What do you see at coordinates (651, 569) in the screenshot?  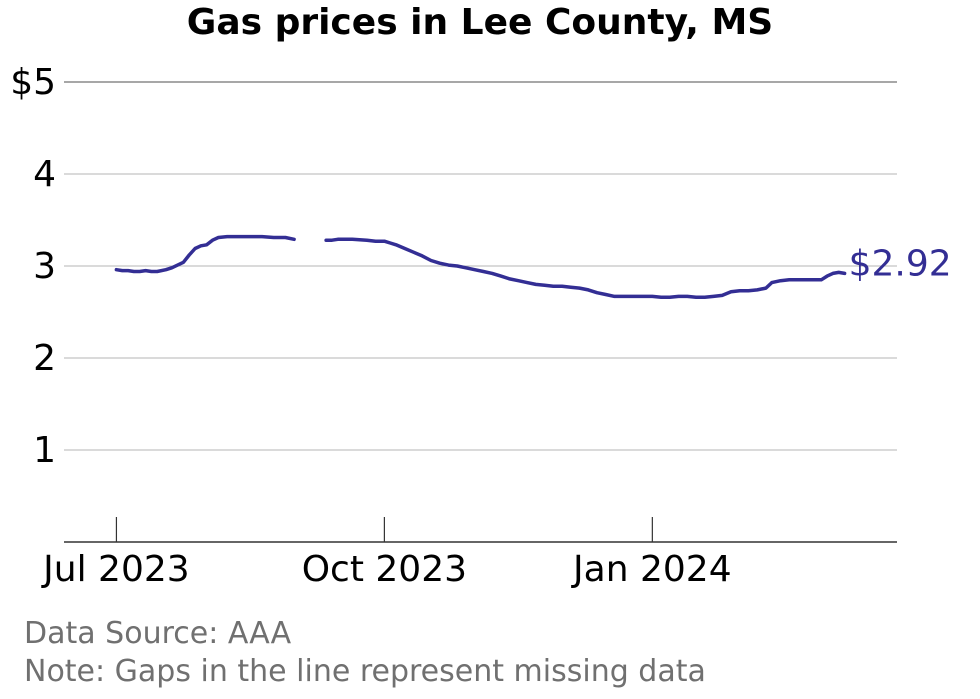 I see `x-tick-label-2: Jan 2024` at bounding box center [651, 569].